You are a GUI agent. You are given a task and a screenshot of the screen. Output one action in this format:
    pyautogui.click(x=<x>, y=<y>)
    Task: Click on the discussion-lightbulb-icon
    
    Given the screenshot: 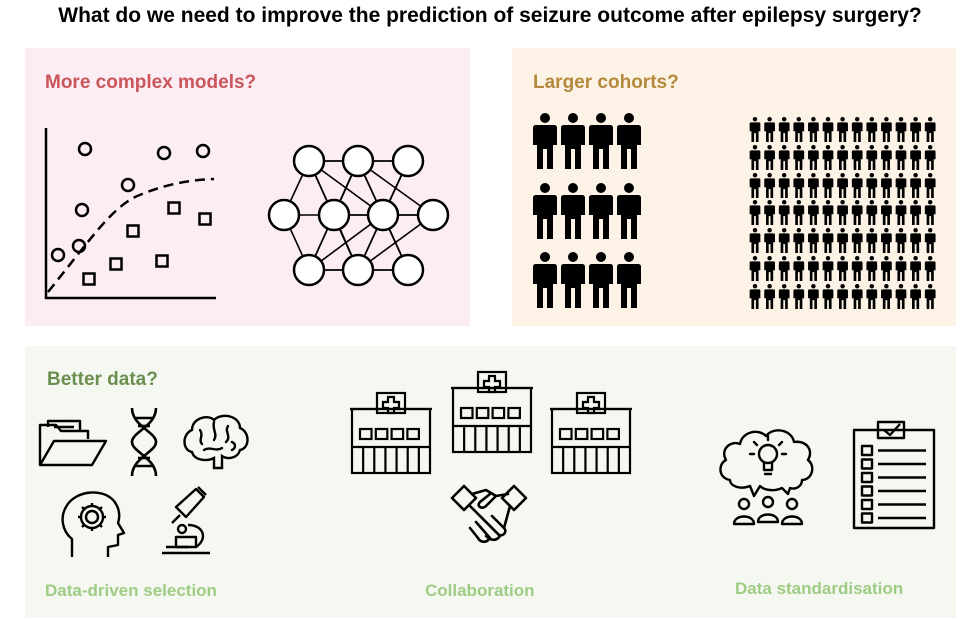 What is the action you would take?
    pyautogui.click(x=766, y=477)
    